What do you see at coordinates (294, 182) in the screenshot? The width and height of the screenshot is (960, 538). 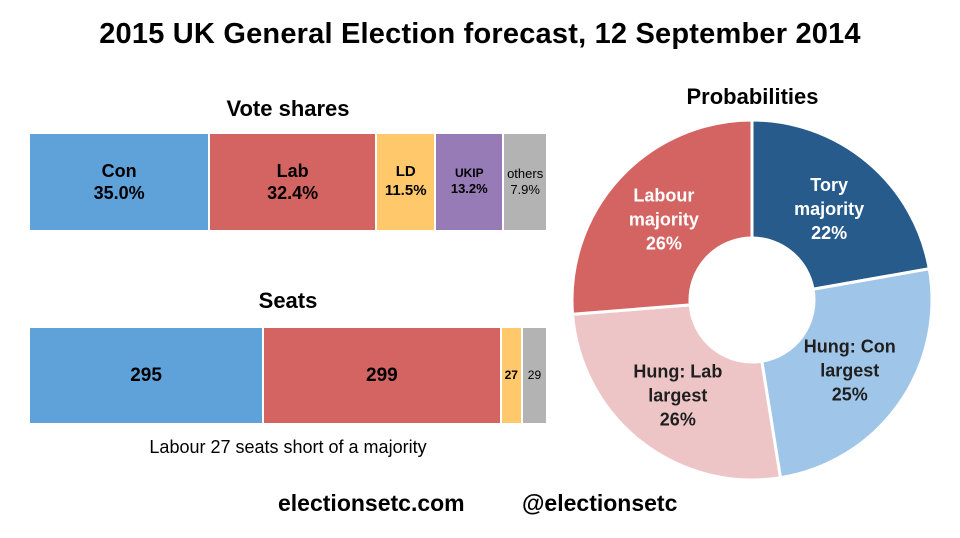 I see `vote-bar-lab: Lab 32.4%` at bounding box center [294, 182].